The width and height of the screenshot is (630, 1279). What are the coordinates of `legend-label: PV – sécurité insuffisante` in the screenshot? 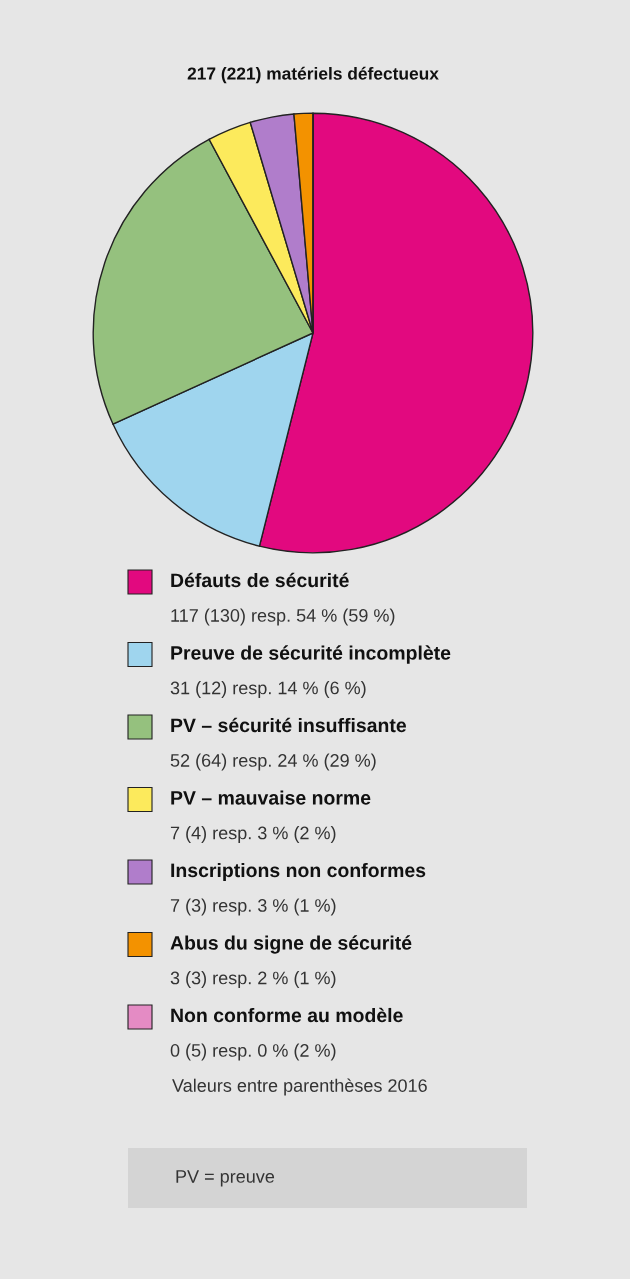 It's located at (288, 725).